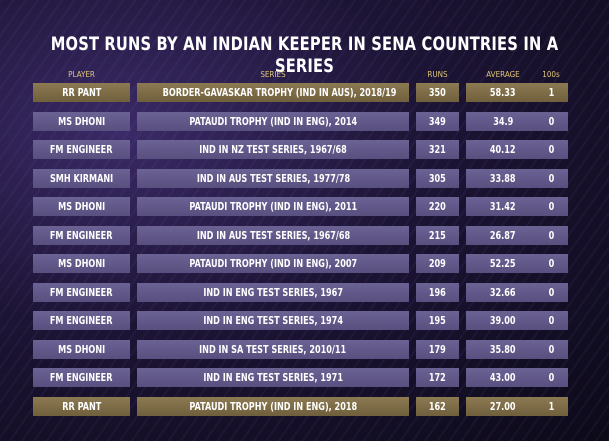 This screenshot has width=609, height=441. I want to click on average-cell: 33.88, so click(503, 178).